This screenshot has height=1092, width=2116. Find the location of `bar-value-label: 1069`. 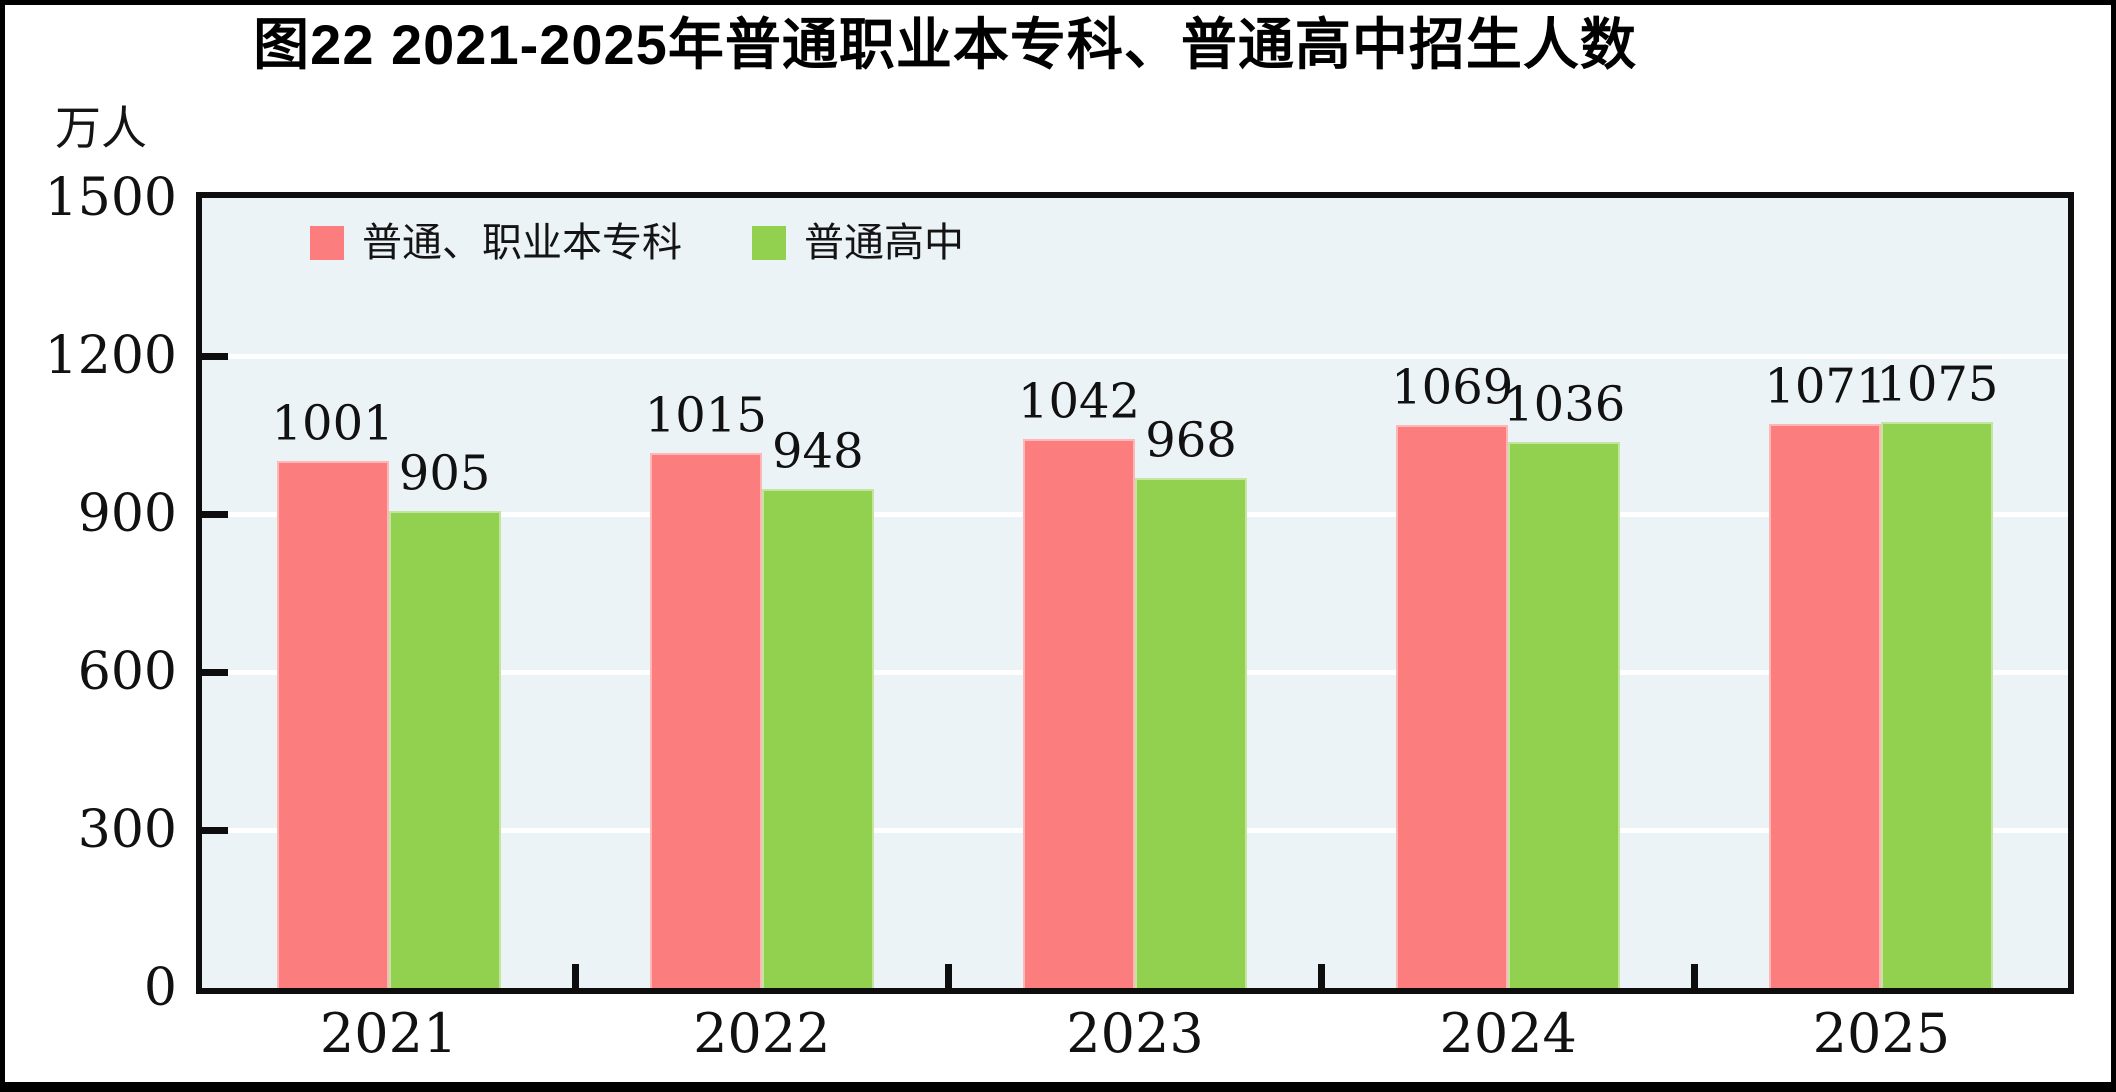

bar-value-label: 1069 is located at coordinates (1452, 387).